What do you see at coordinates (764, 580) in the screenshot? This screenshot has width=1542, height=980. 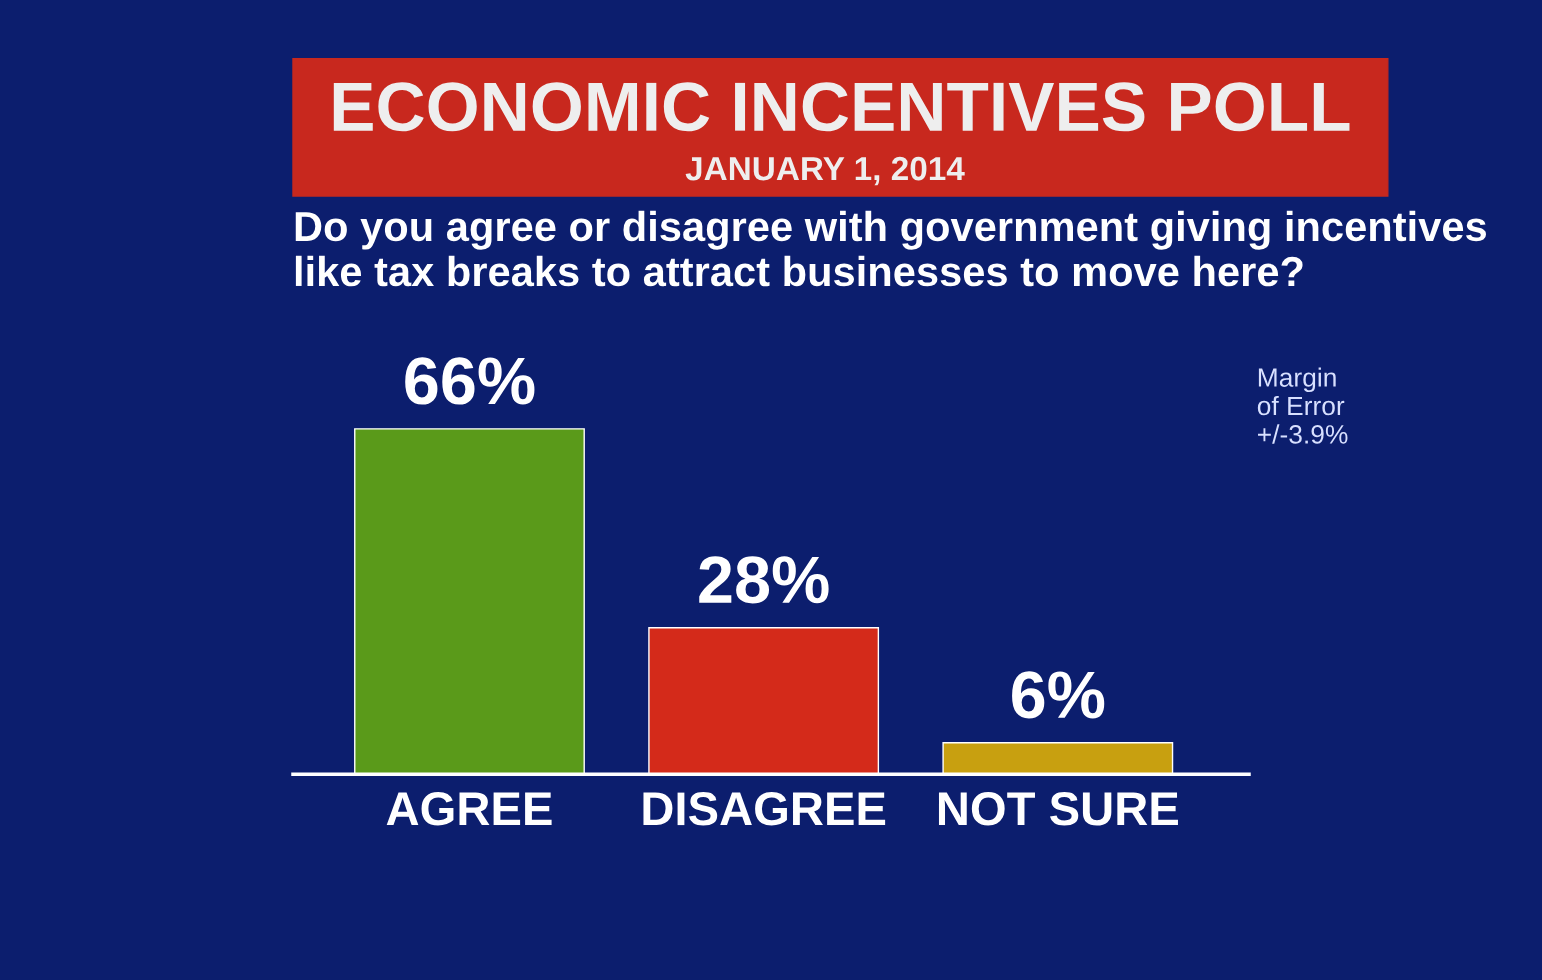 I see `data-label: 28%` at bounding box center [764, 580].